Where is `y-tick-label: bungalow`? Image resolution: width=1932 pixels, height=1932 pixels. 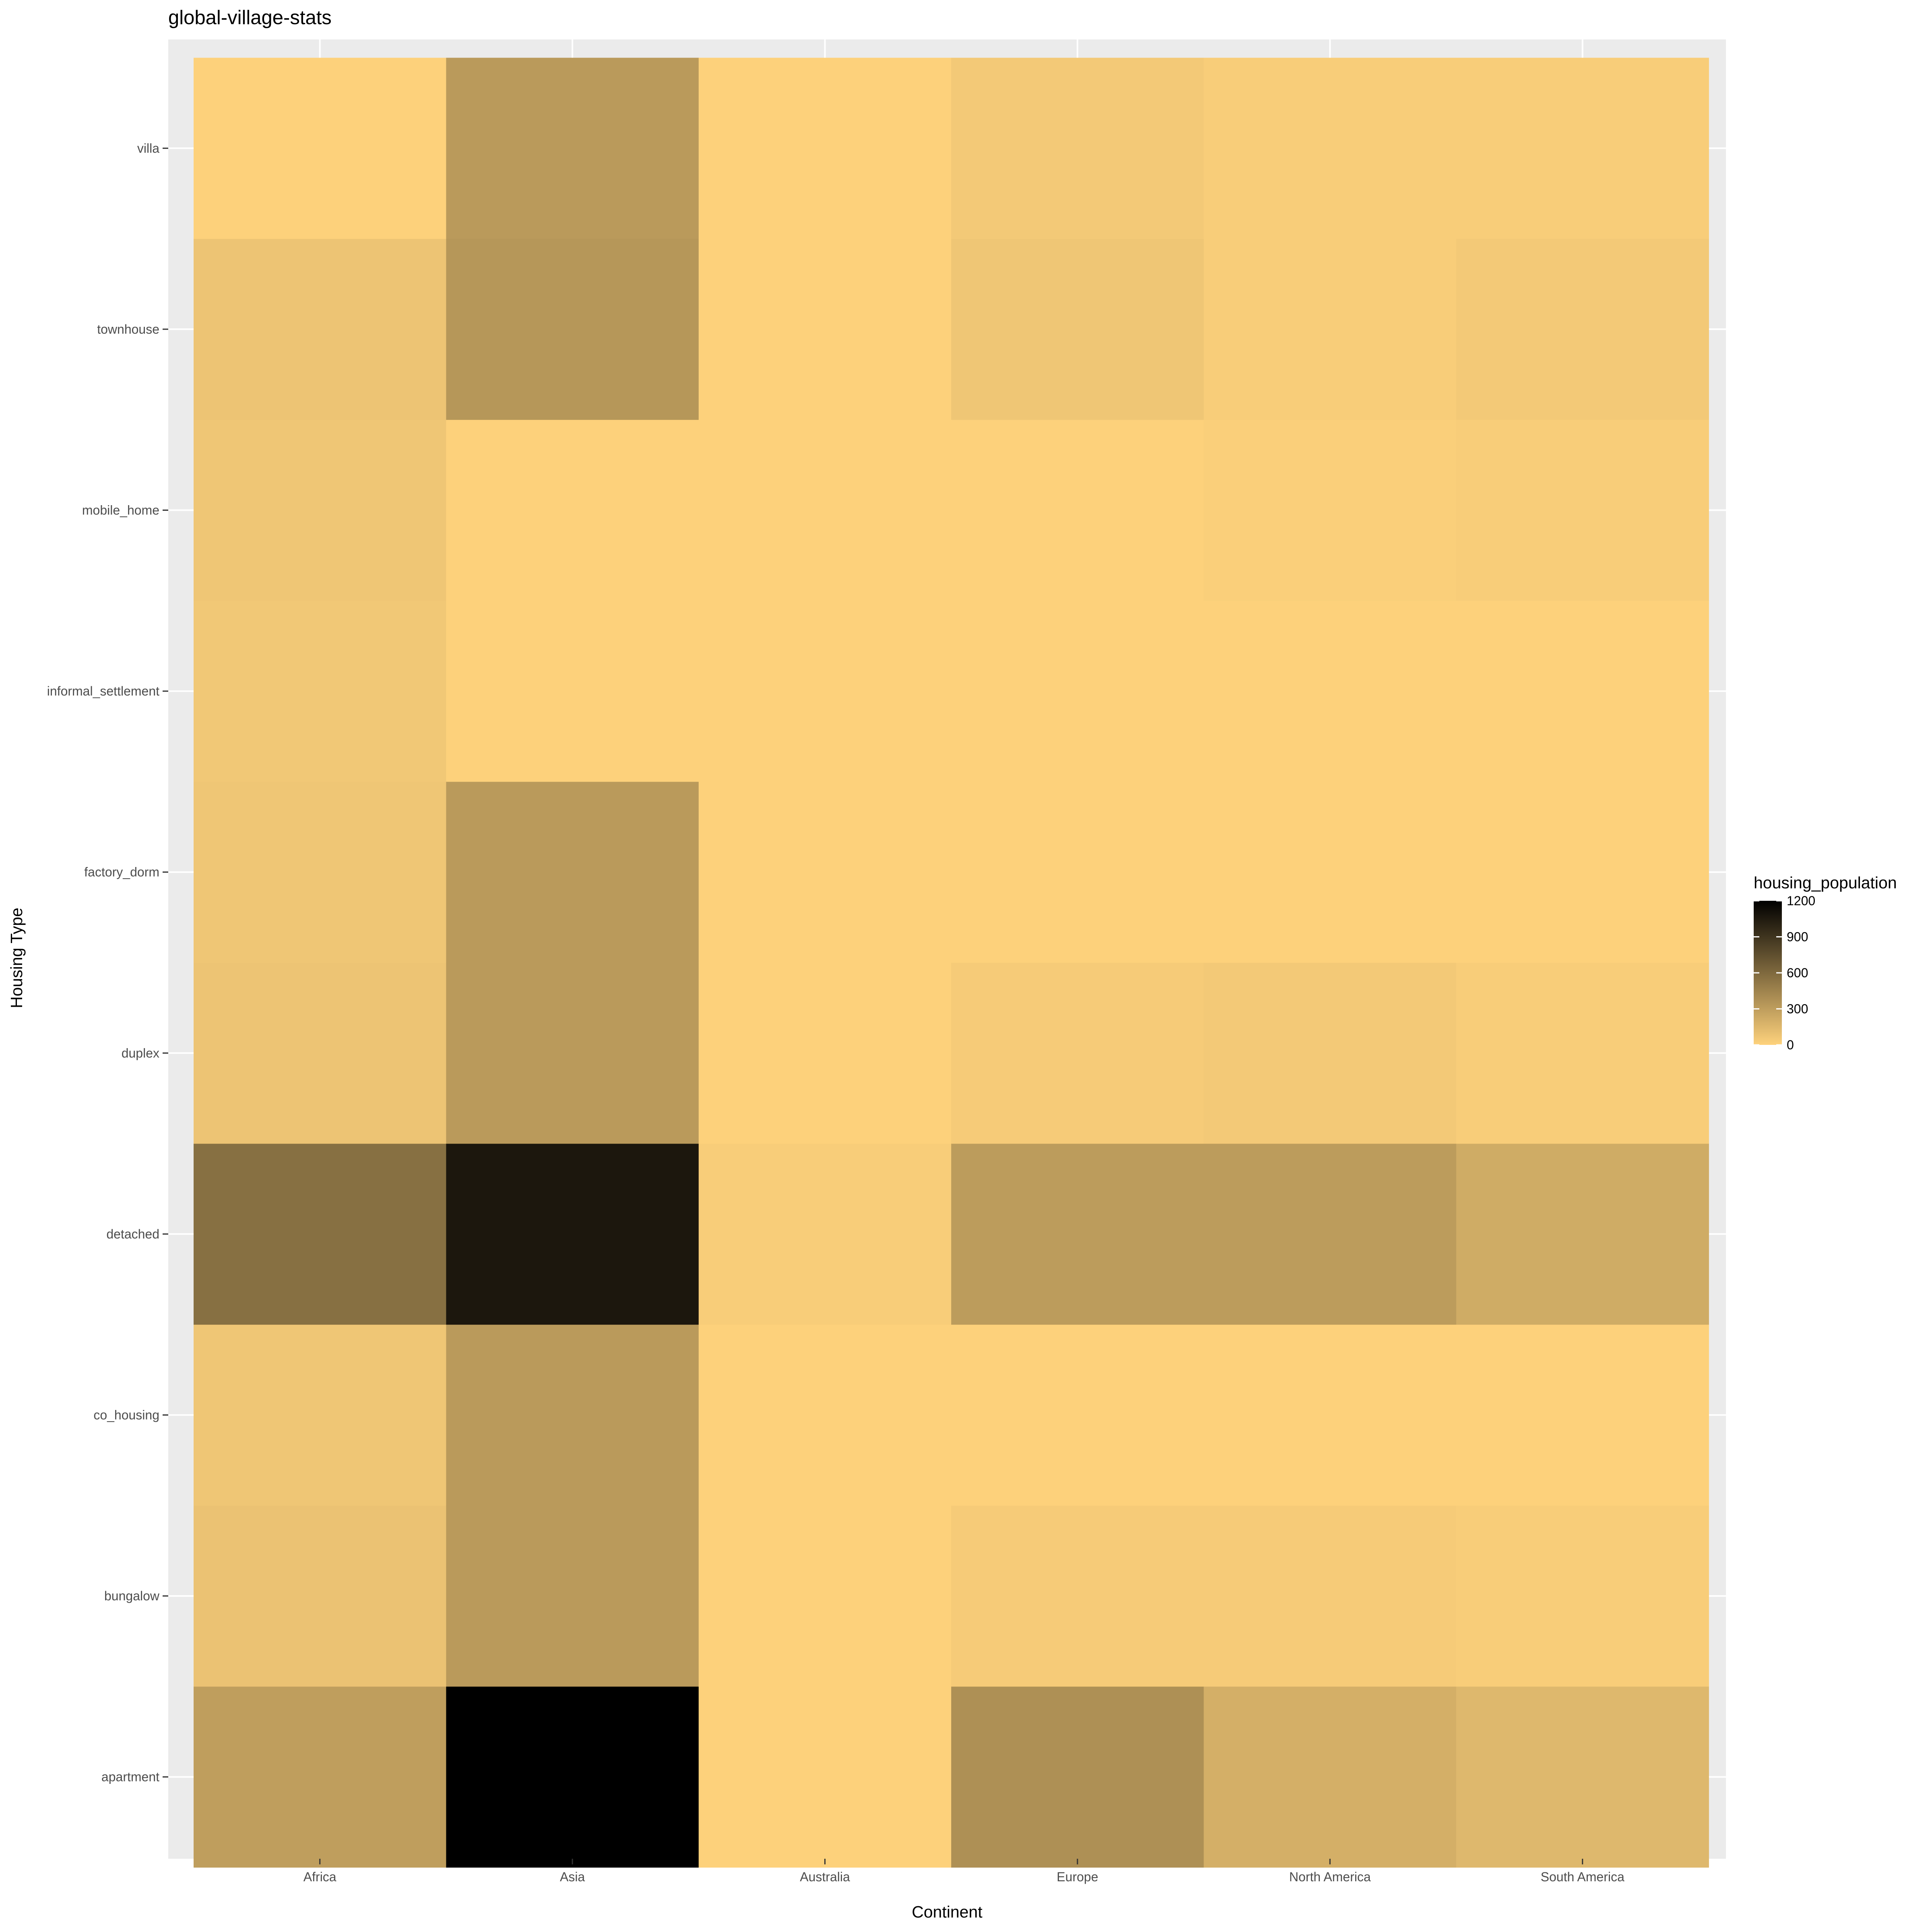
y-tick-label: bungalow is located at coordinates (132, 1596).